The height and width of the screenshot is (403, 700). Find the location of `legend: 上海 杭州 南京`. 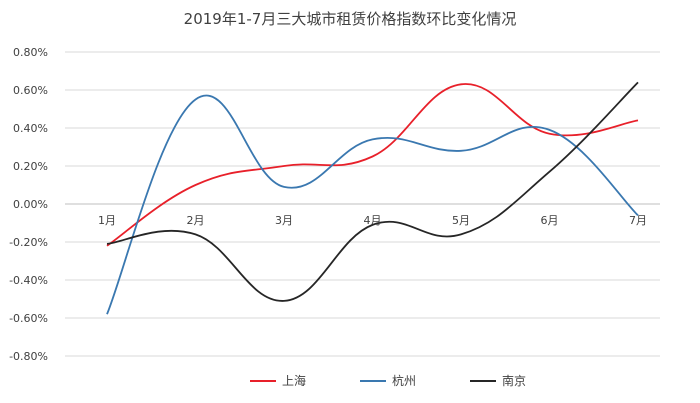

legend: 上海 杭州 南京 is located at coordinates (388, 380).